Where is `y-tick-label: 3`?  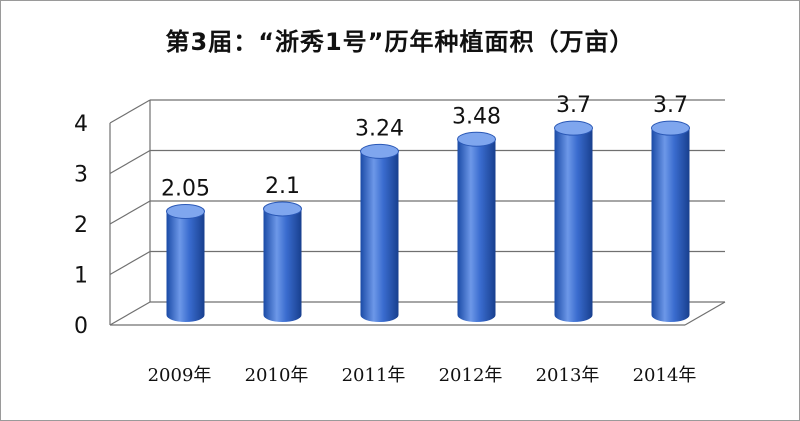
y-tick-label: 3 is located at coordinates (81, 175).